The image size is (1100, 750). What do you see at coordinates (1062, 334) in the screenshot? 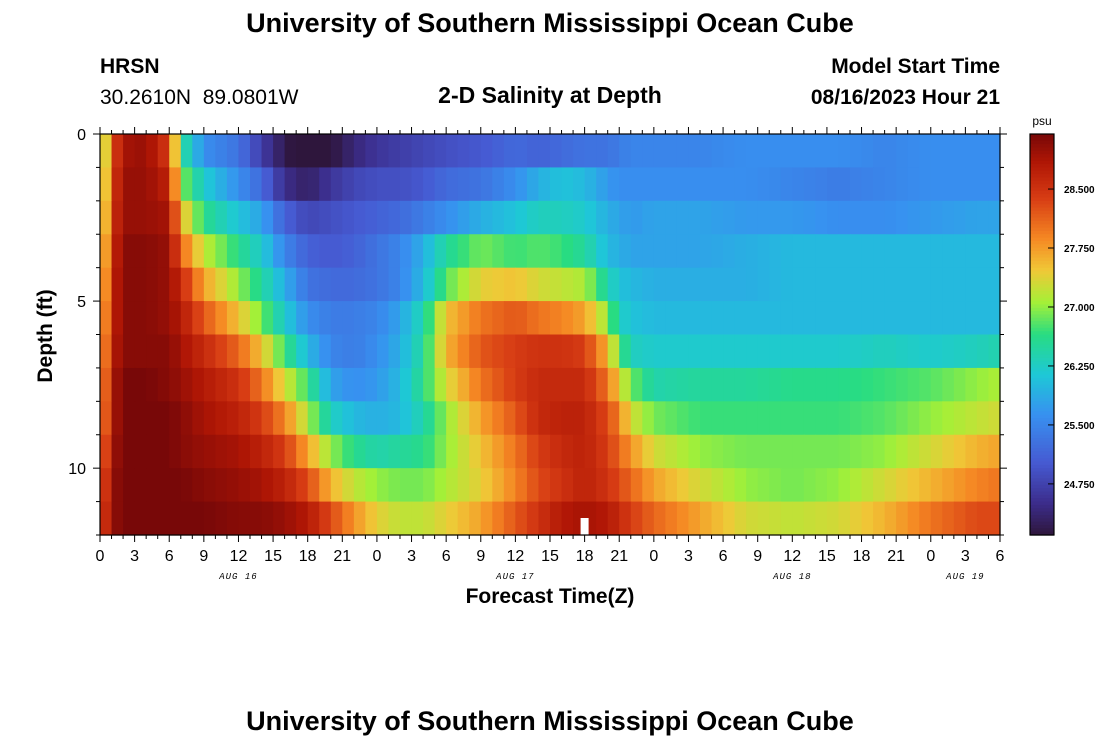
I see `colorbar: 28.500 27.750 27.000 26.250 25.500 24.750` at bounding box center [1062, 334].